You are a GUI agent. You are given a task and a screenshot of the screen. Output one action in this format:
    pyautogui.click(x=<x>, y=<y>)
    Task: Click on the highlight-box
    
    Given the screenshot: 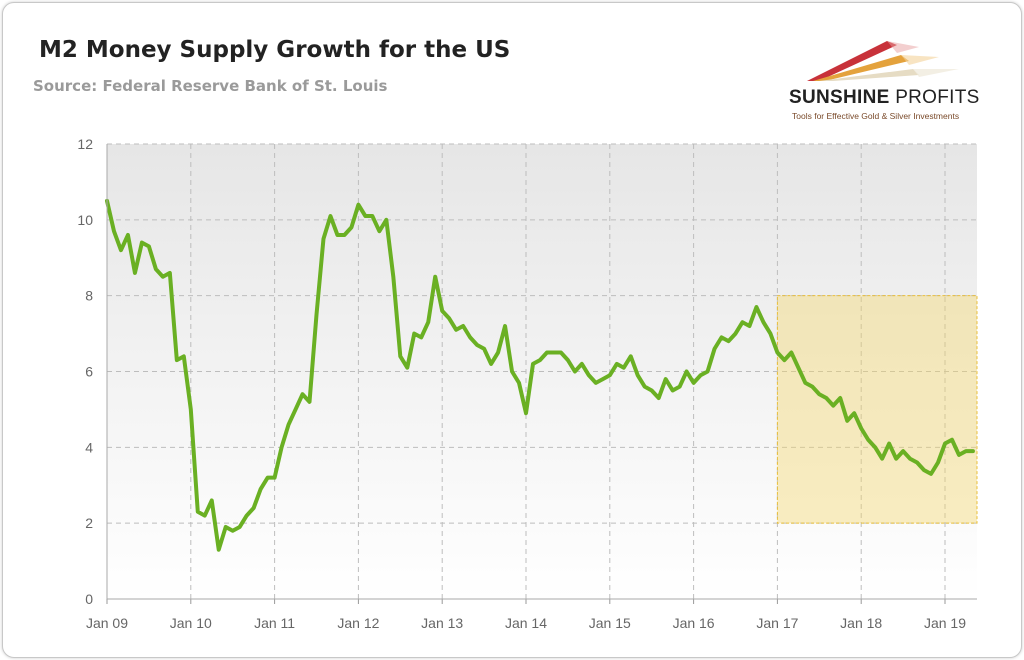 What is the action you would take?
    pyautogui.click(x=877, y=409)
    